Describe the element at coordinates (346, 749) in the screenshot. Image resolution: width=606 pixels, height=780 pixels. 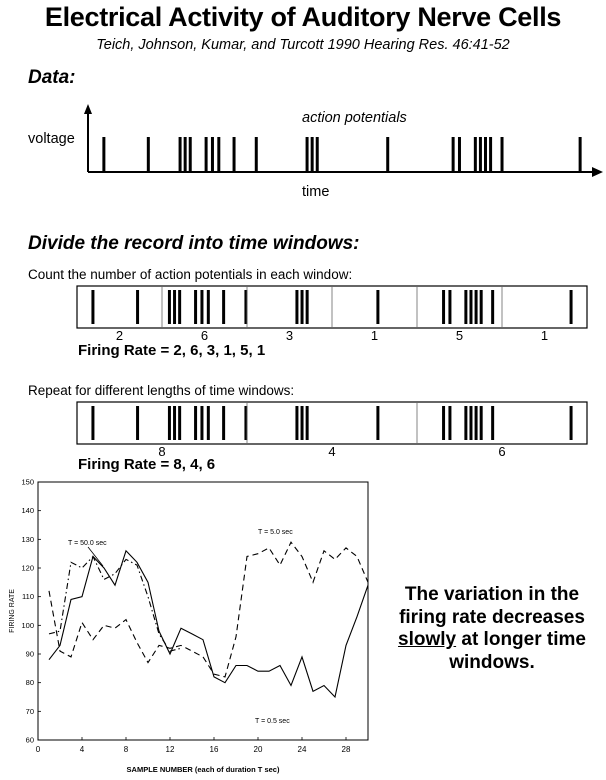
I see `x-tick-label: 28` at that location.